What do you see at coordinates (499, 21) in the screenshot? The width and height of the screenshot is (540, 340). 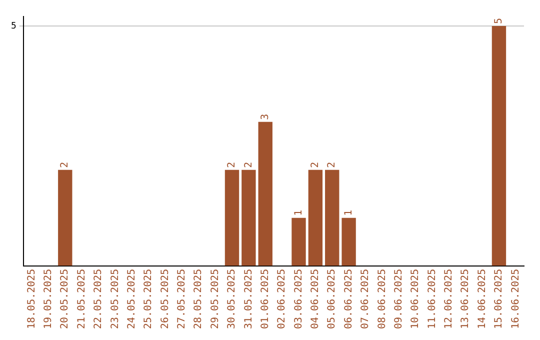 I see `data-label: 5` at bounding box center [499, 21].